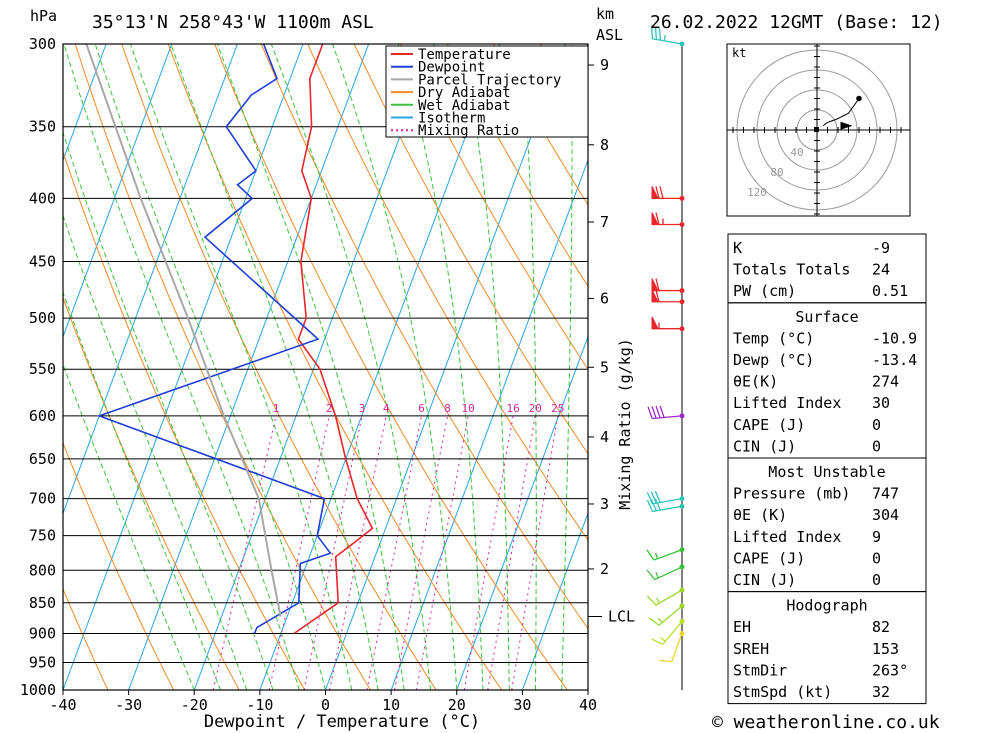  I want to click on pressure-tick-label: 850, so click(42, 603).